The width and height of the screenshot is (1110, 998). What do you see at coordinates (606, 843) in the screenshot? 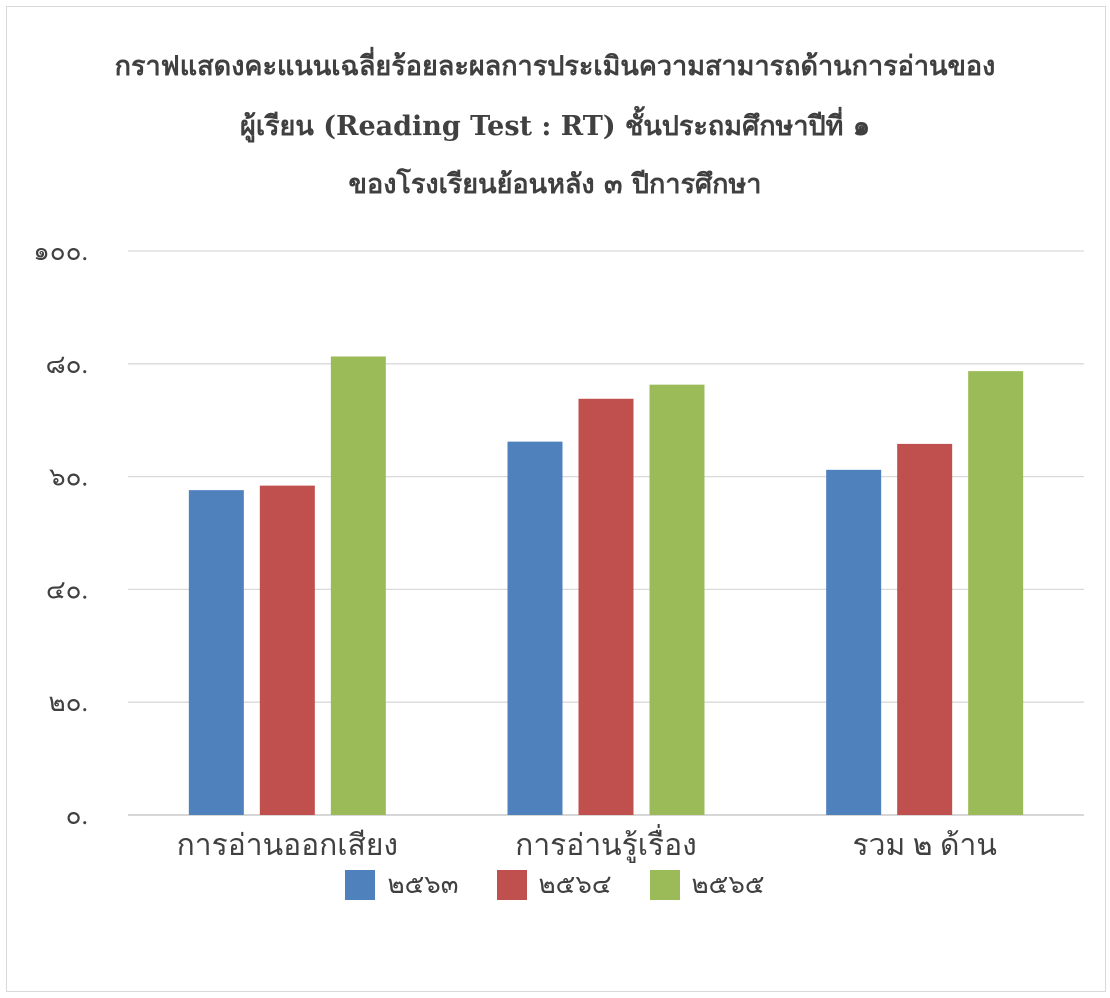
I see `x-tick-label: การอ่านรู้เรื่อง` at bounding box center [606, 843].